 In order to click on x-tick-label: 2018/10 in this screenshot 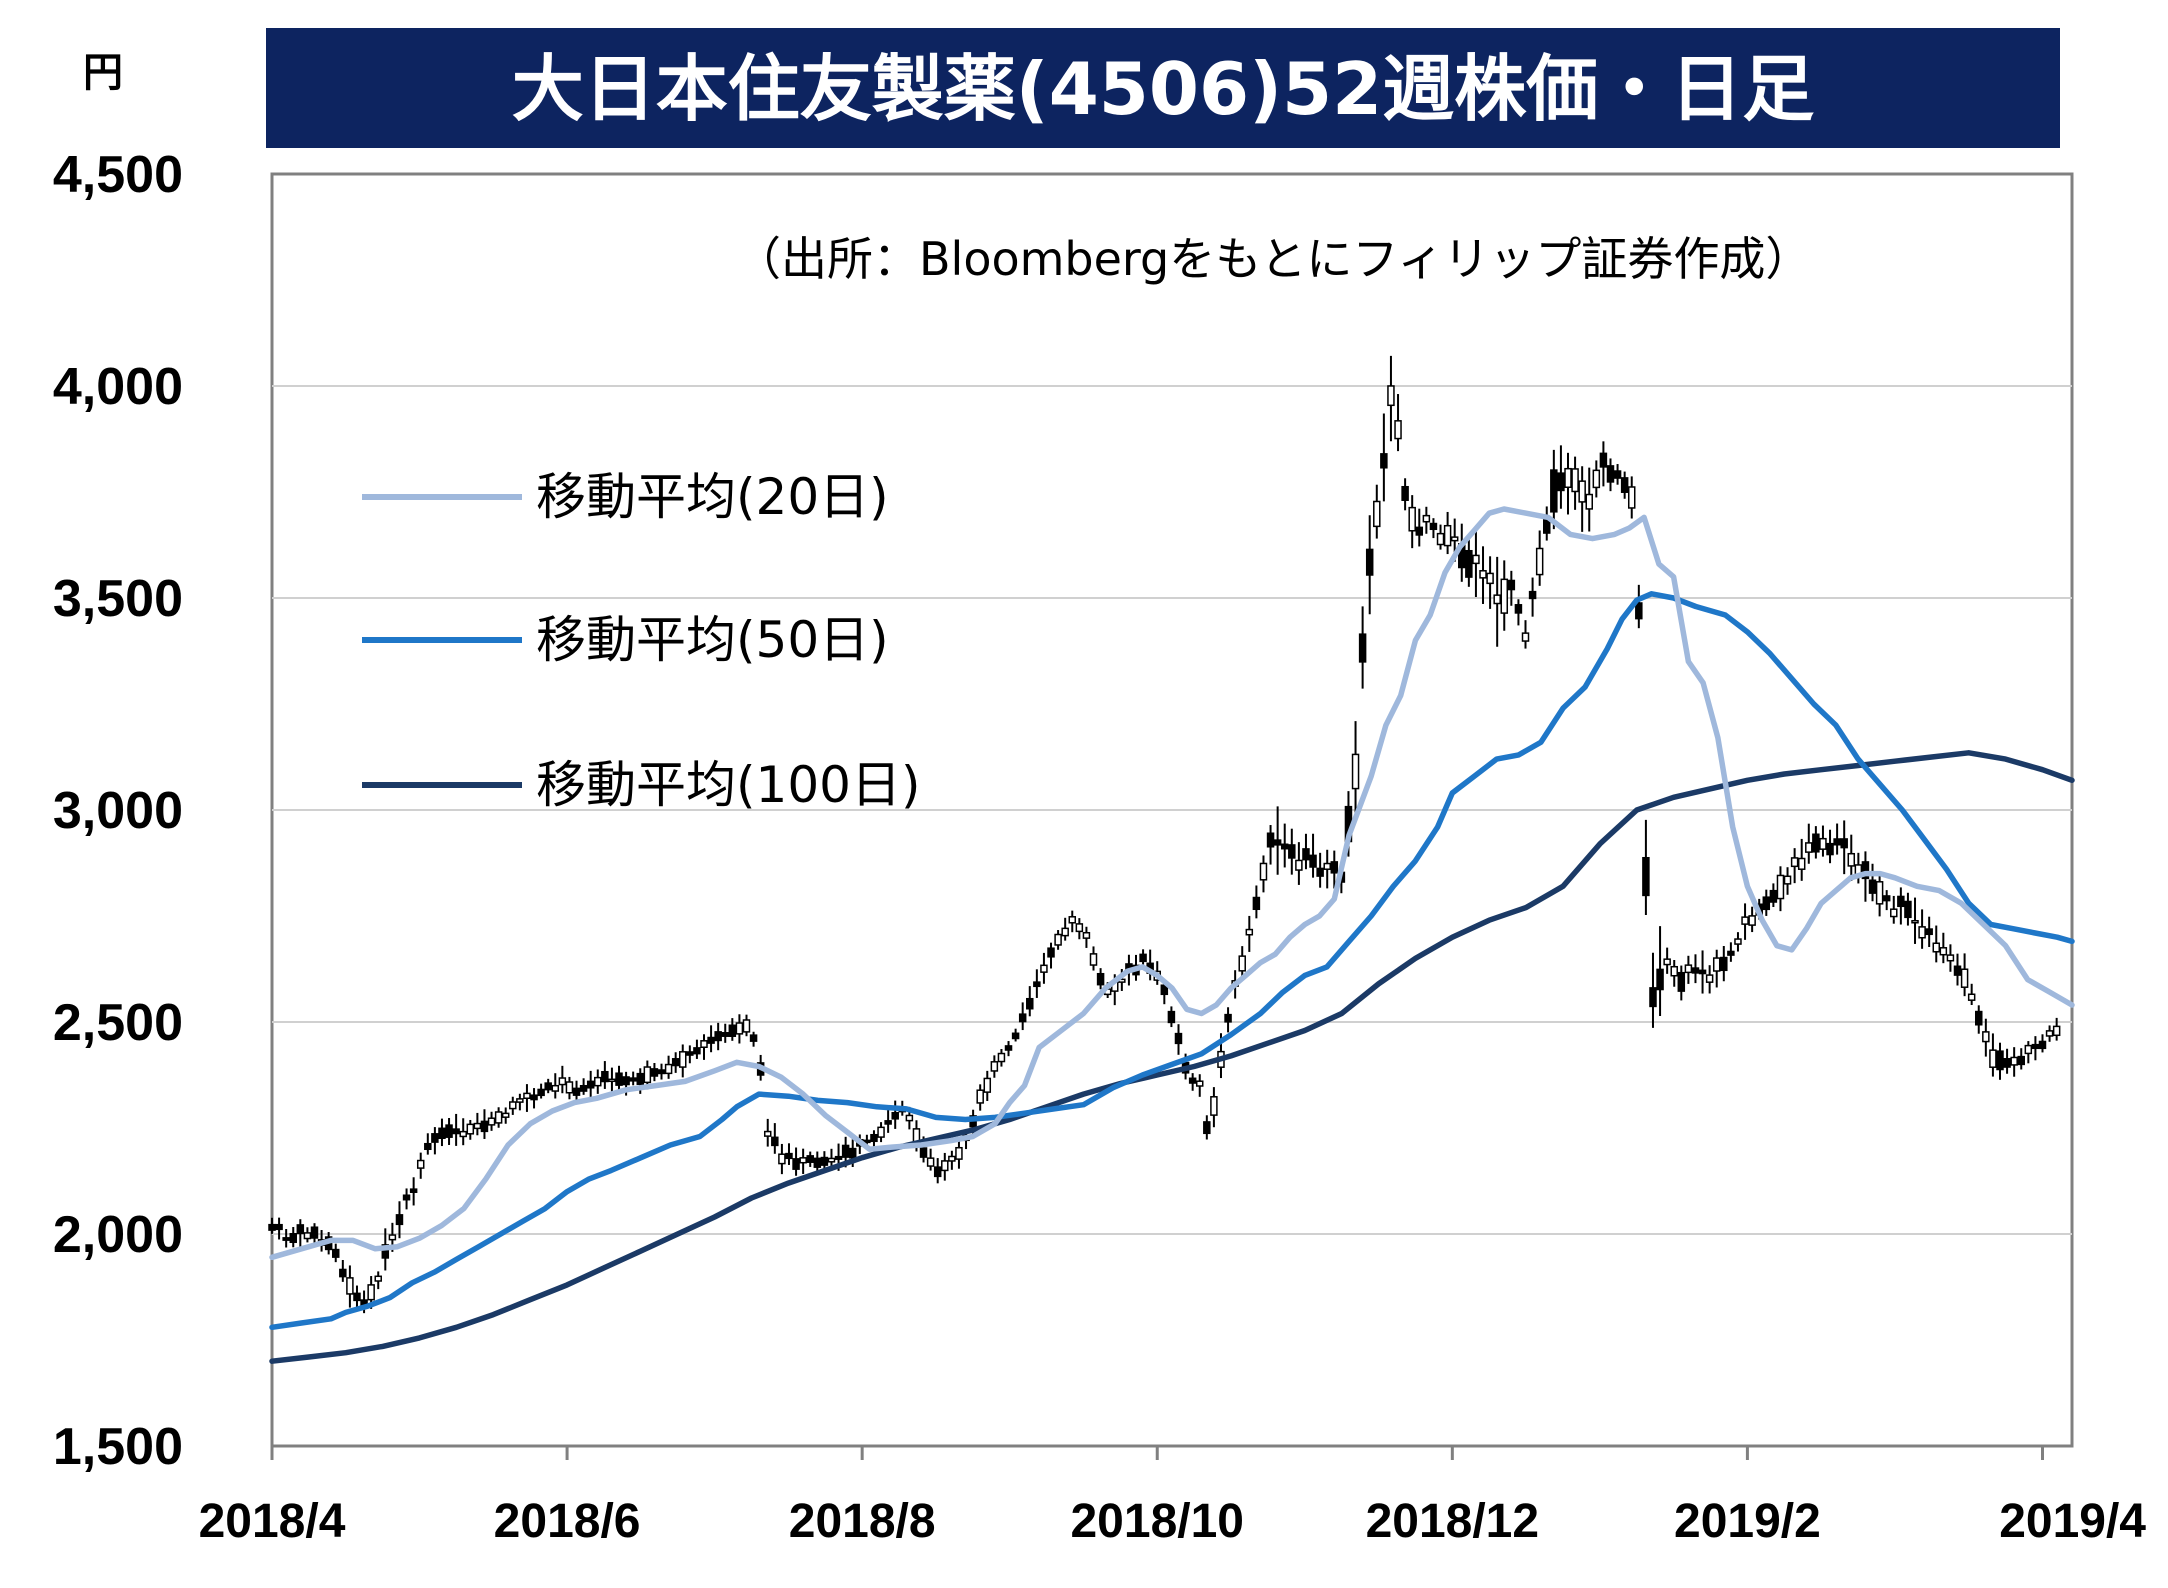, I will do `click(1157, 1521)`.